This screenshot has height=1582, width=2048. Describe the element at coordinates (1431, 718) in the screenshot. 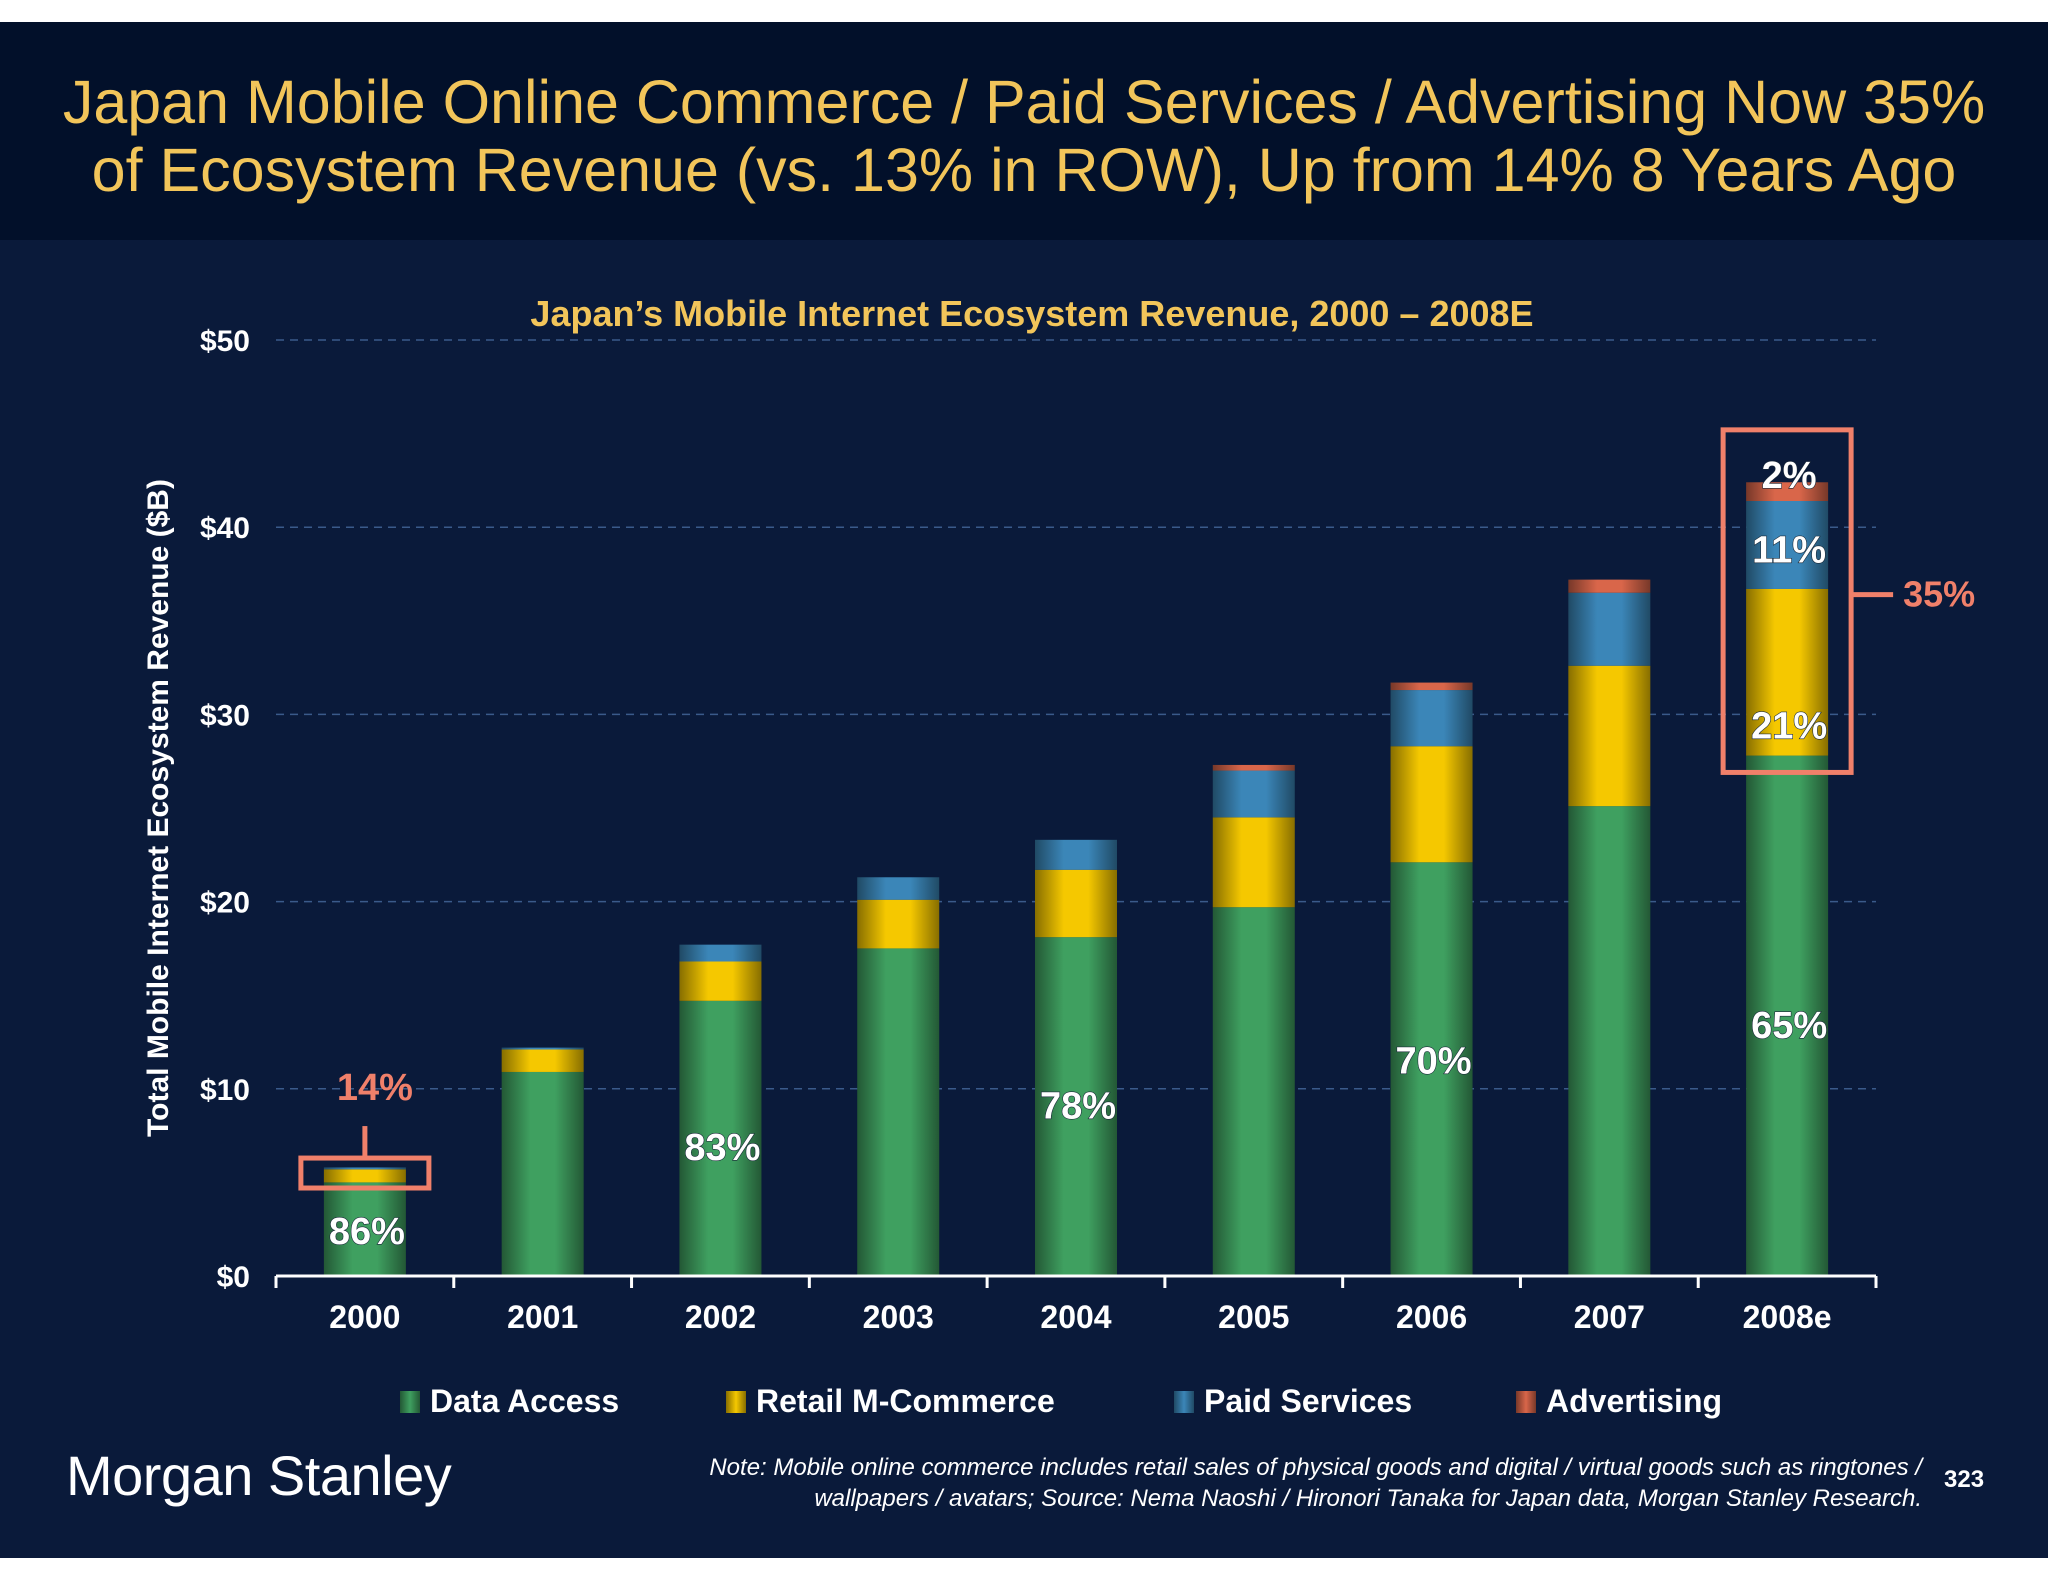

I see `bar-paid-services-2006` at that location.